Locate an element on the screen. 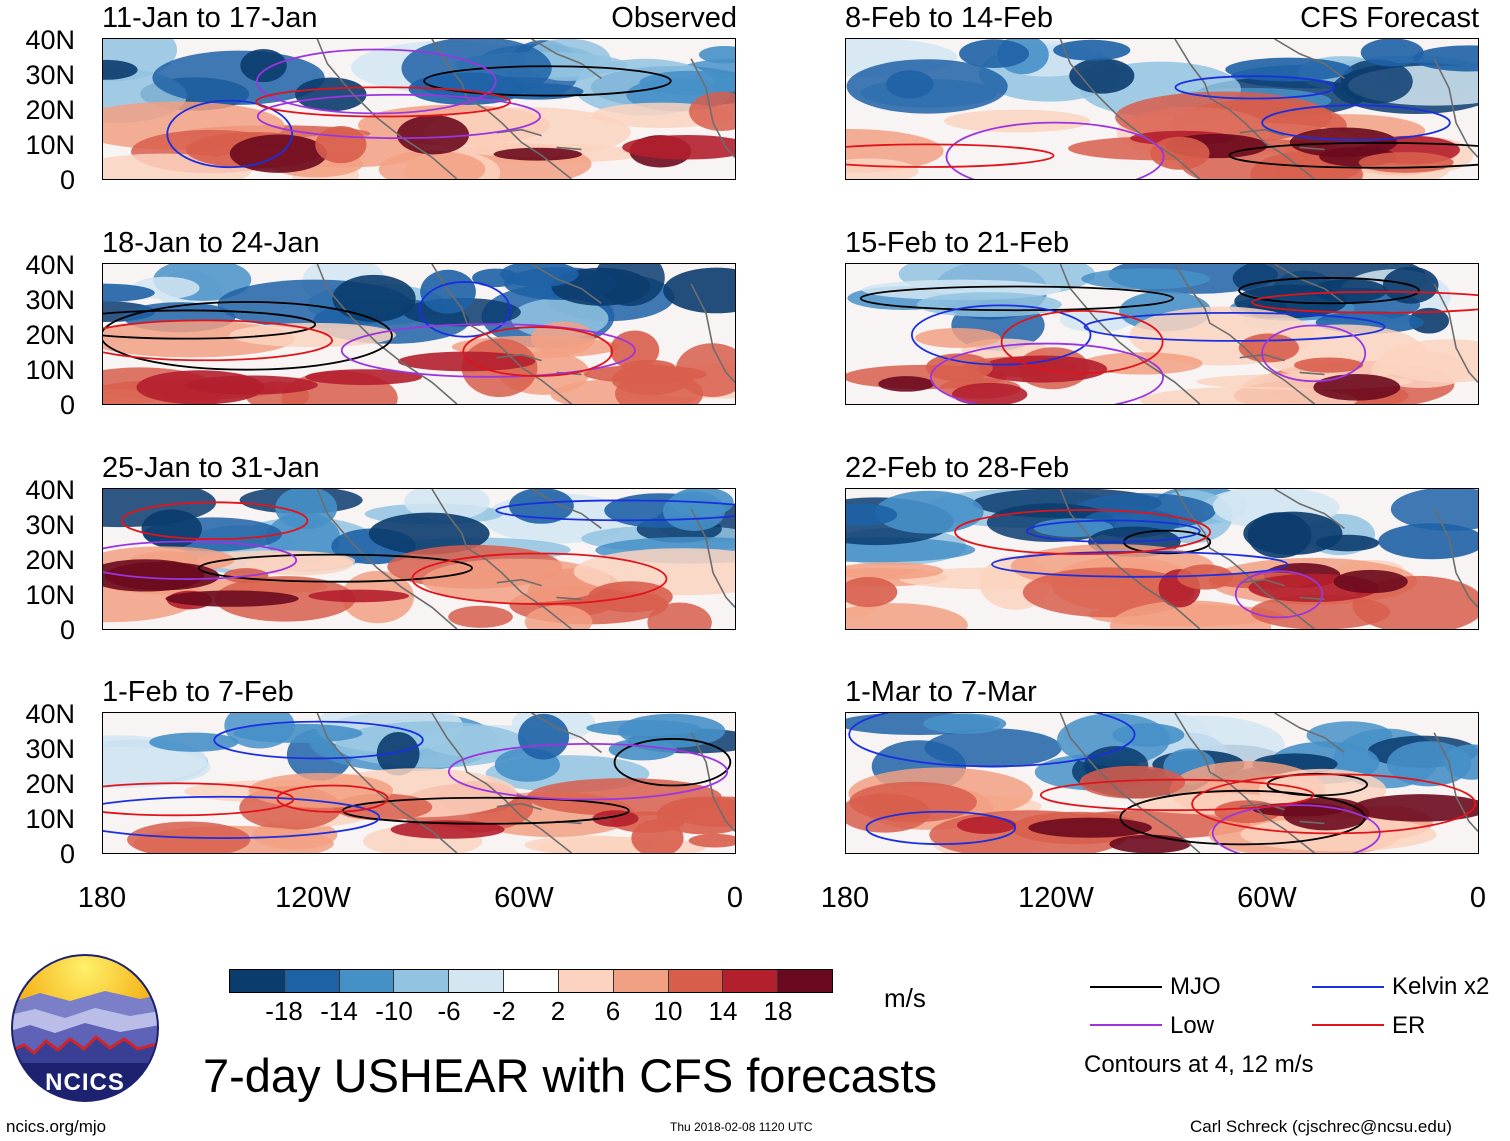 Image resolution: width=1510 pixels, height=1141 pixels. panel-title-left-2: 18-Jan to 24-Jan is located at coordinates (211, 243).